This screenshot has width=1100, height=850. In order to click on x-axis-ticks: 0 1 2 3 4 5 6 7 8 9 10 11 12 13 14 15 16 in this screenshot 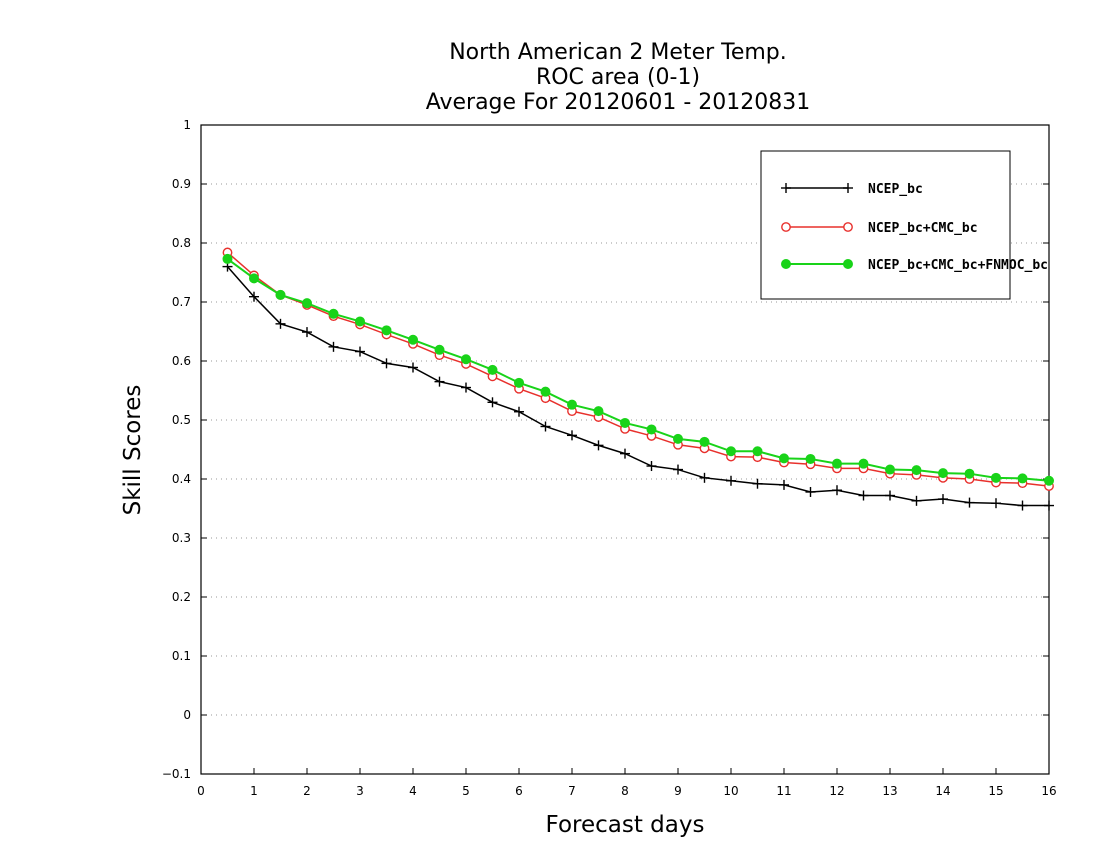, I will do `click(627, 783)`.